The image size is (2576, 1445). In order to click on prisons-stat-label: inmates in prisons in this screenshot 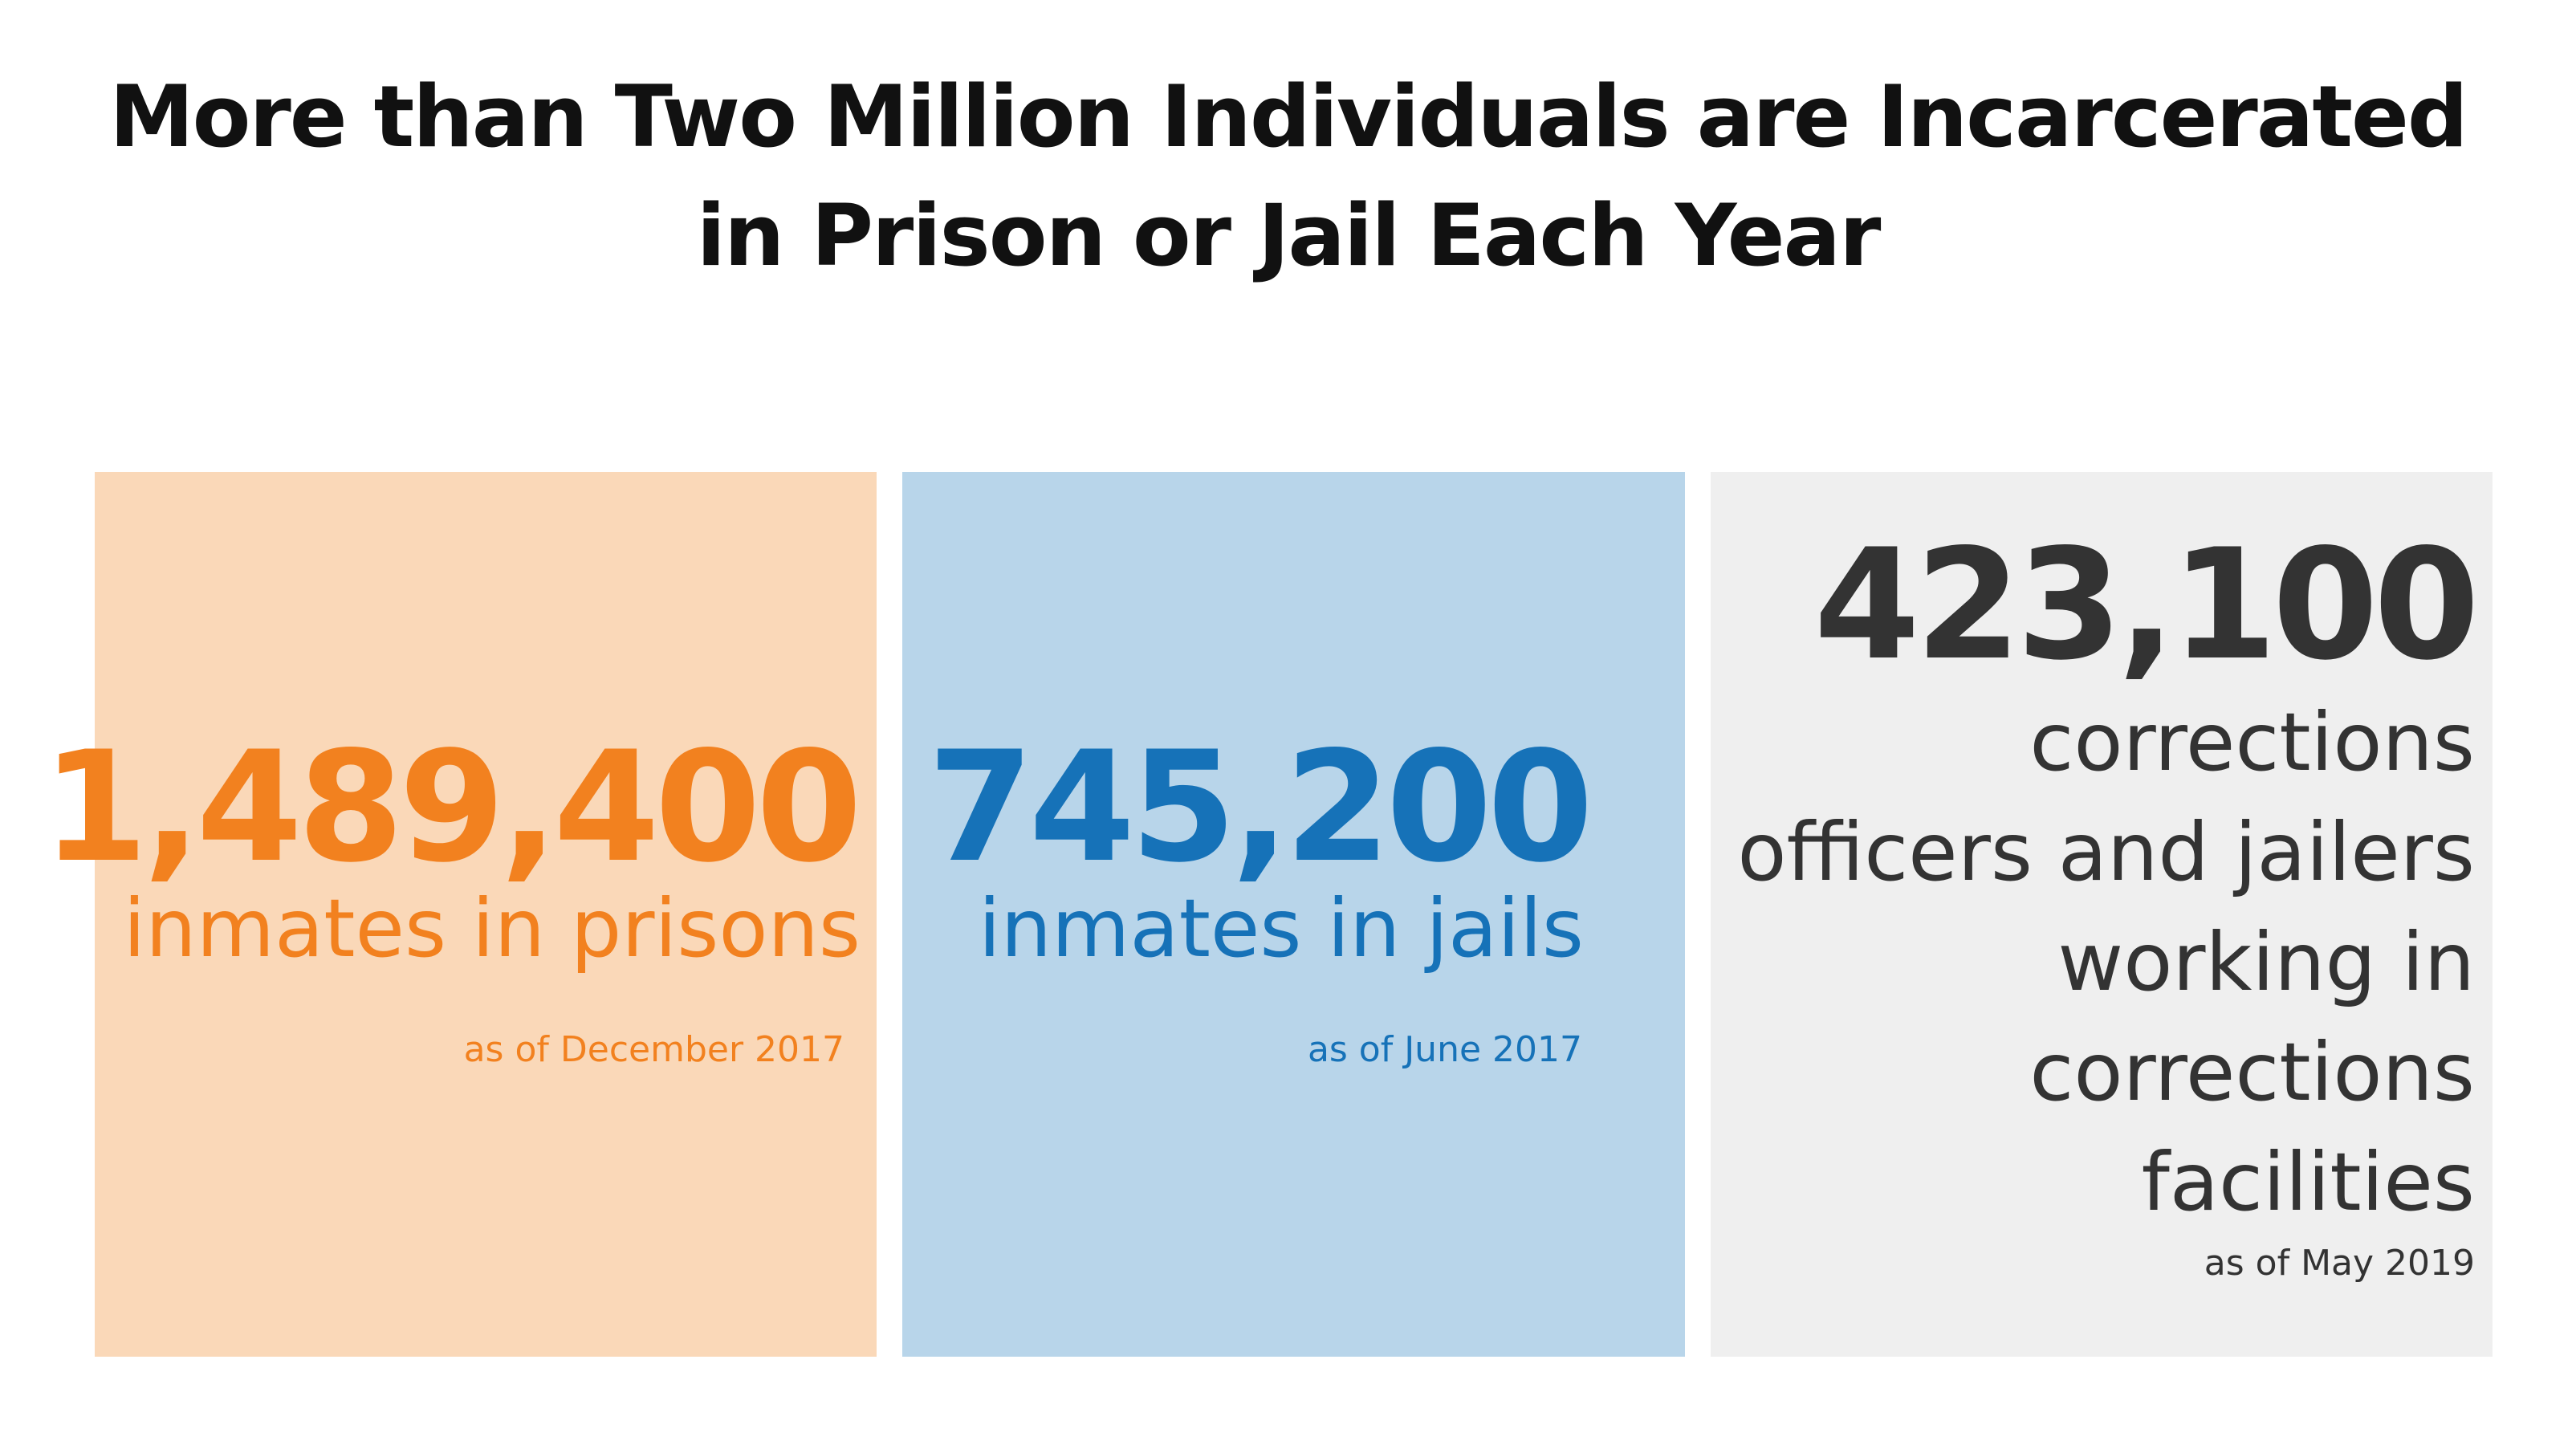, I will do `click(492, 928)`.